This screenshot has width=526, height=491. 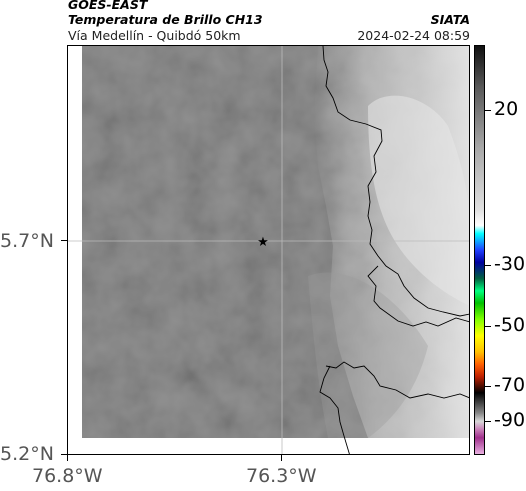 I want to click on lon-label: 76.3°W, so click(x=281, y=476).